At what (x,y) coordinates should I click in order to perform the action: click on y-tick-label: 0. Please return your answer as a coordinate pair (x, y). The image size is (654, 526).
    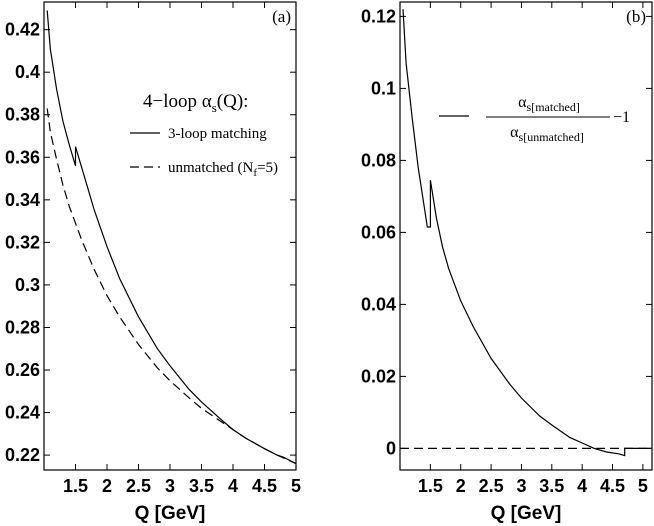
    Looking at the image, I should click on (391, 448).